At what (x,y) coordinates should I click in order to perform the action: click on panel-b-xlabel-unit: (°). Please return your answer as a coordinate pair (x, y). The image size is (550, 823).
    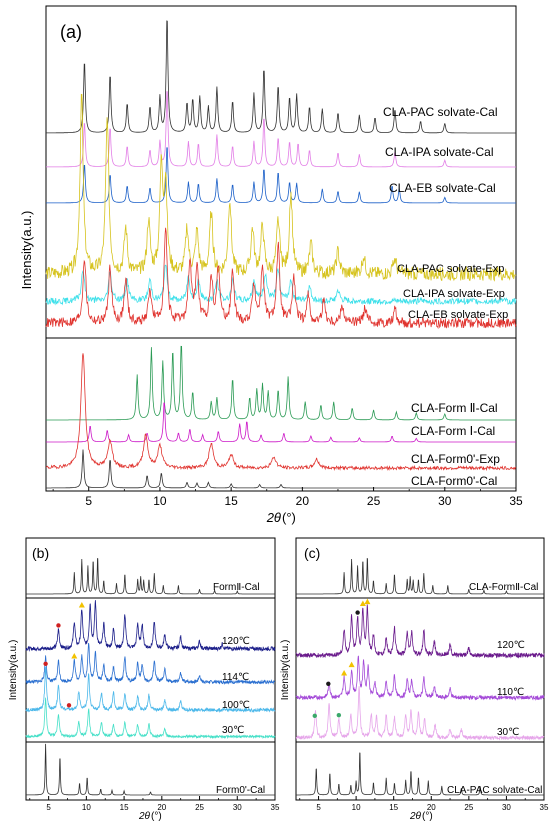
    Looking at the image, I should click on (156, 816).